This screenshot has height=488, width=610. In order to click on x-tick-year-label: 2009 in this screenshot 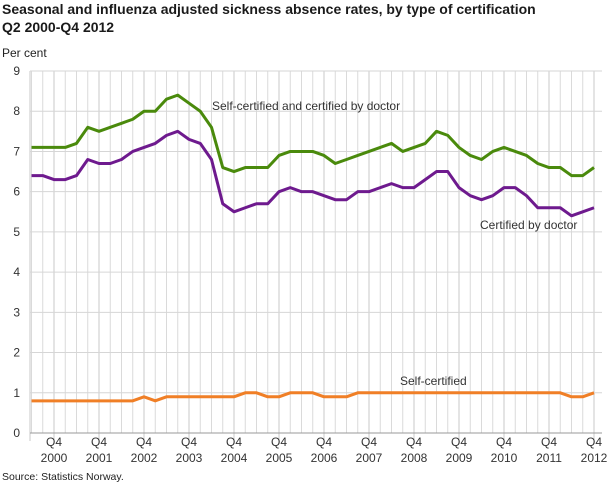, I will do `click(459, 458)`.